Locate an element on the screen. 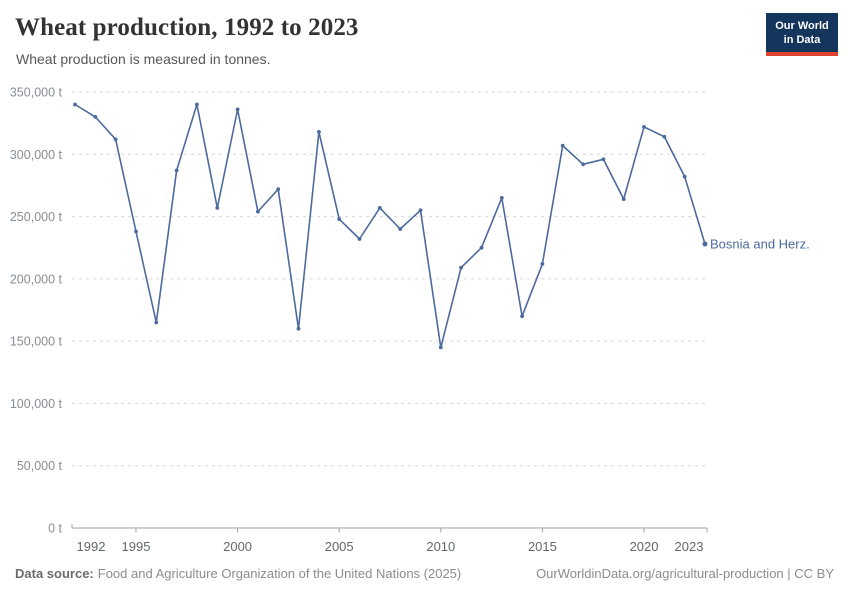  y-tick-label: 200,000 t is located at coordinates (36, 279).